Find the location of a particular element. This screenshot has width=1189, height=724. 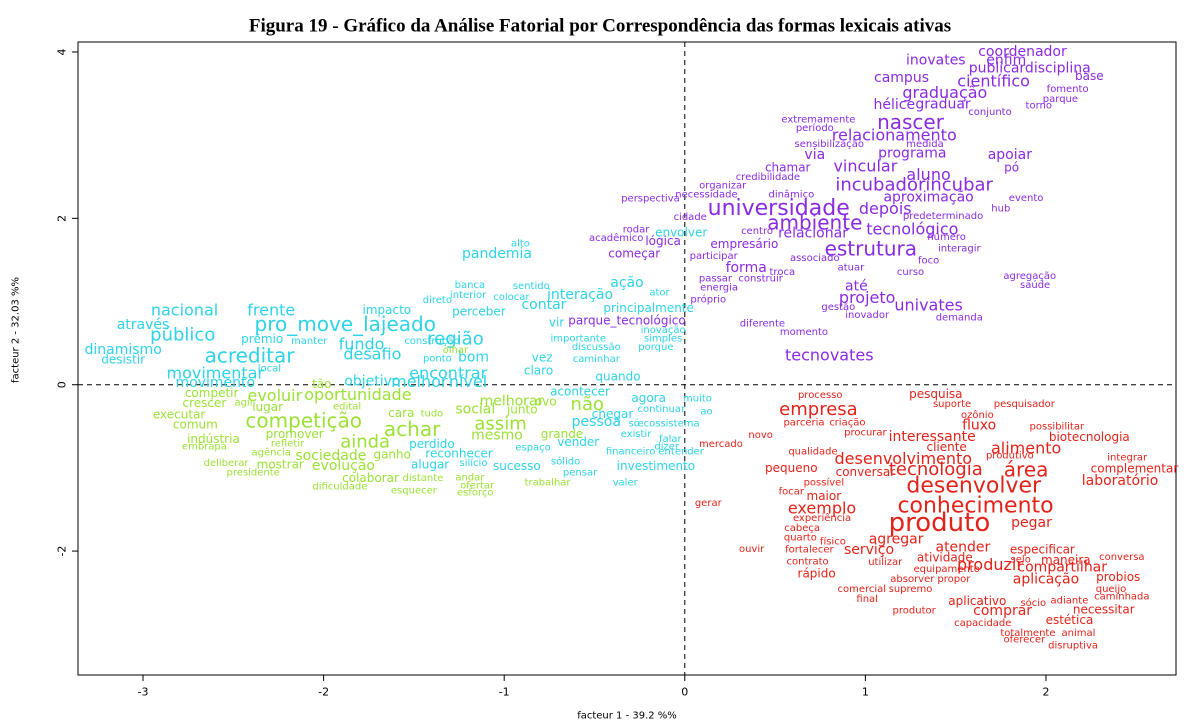

word-point: assim is located at coordinates (500, 423).